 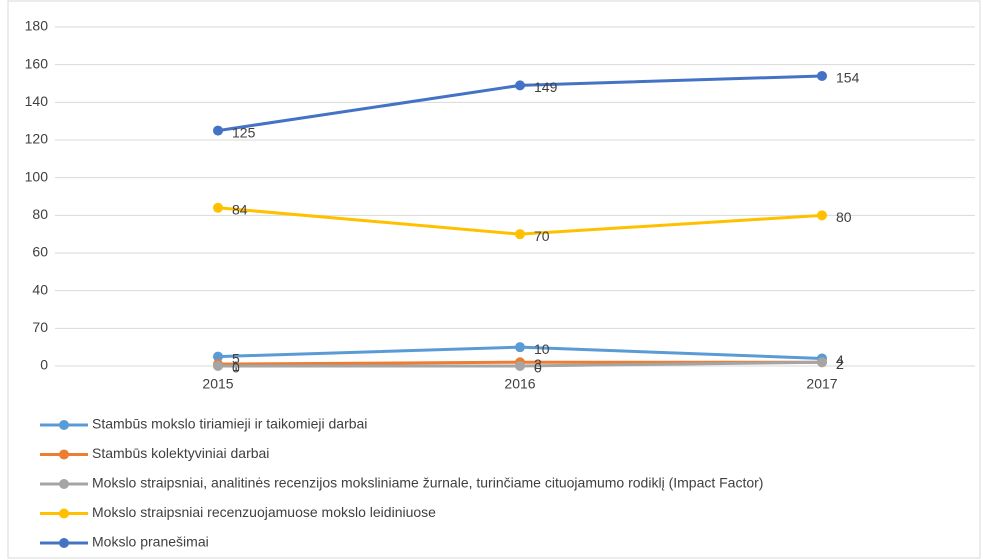 I want to click on data-label: 80, so click(x=844, y=217).